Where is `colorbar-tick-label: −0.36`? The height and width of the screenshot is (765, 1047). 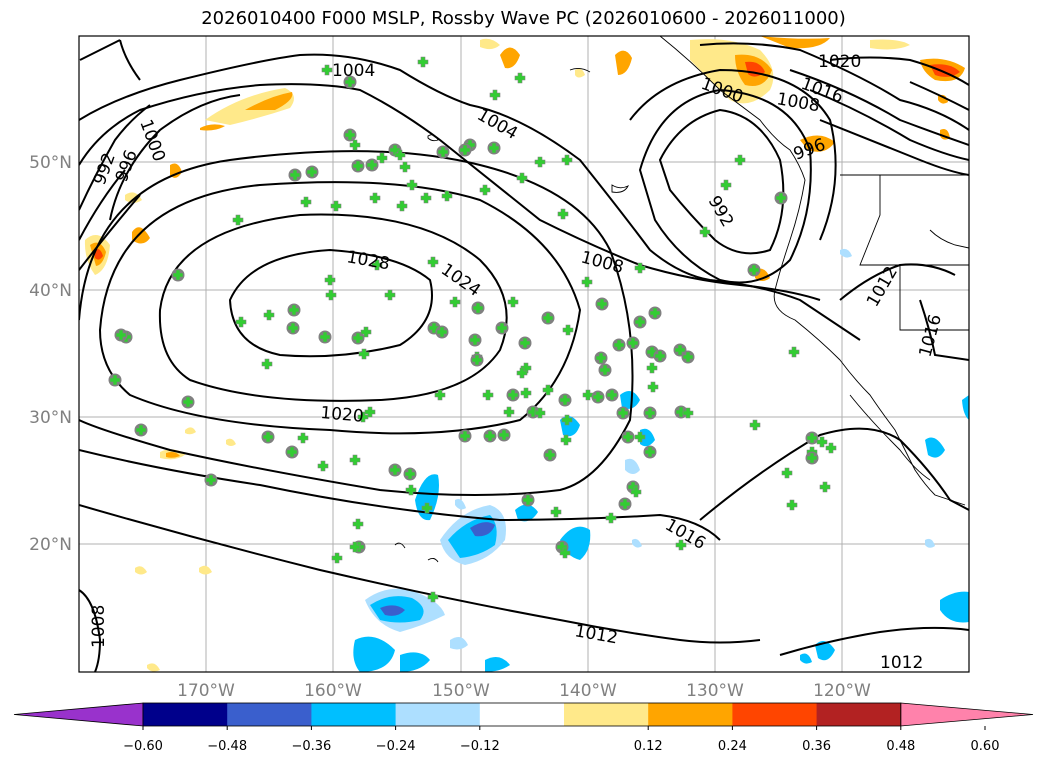
colorbar-tick-label: −0.36 is located at coordinates (311, 746).